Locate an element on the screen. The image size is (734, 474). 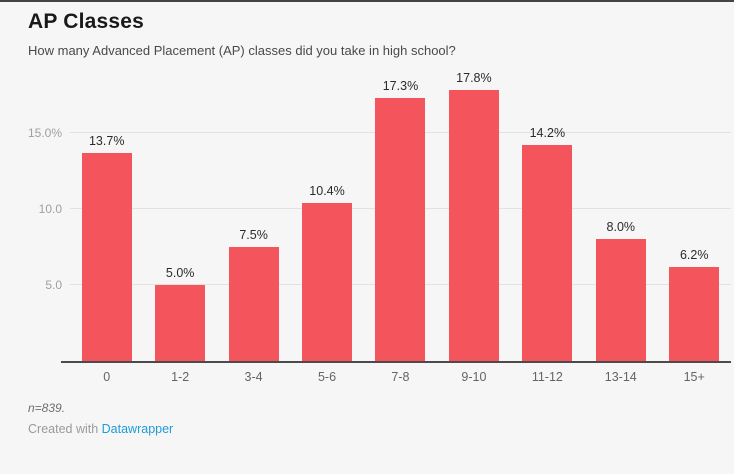
bar-value-label: 17.3% is located at coordinates (400, 85).